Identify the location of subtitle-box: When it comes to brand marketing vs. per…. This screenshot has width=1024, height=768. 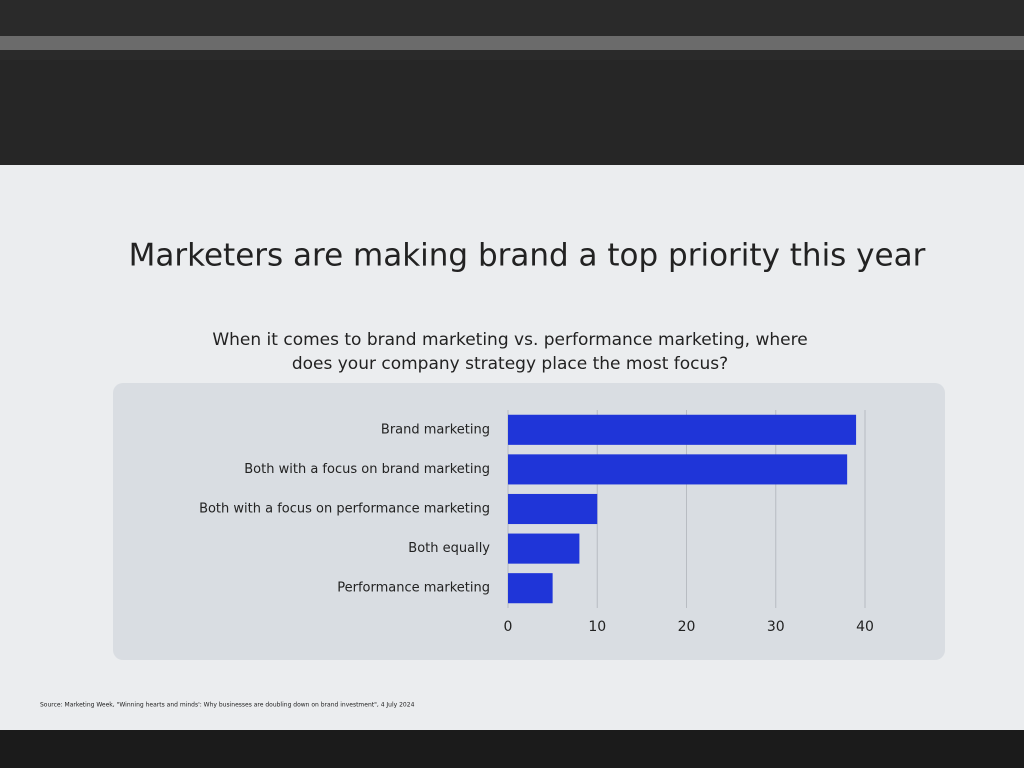
(510, 352).